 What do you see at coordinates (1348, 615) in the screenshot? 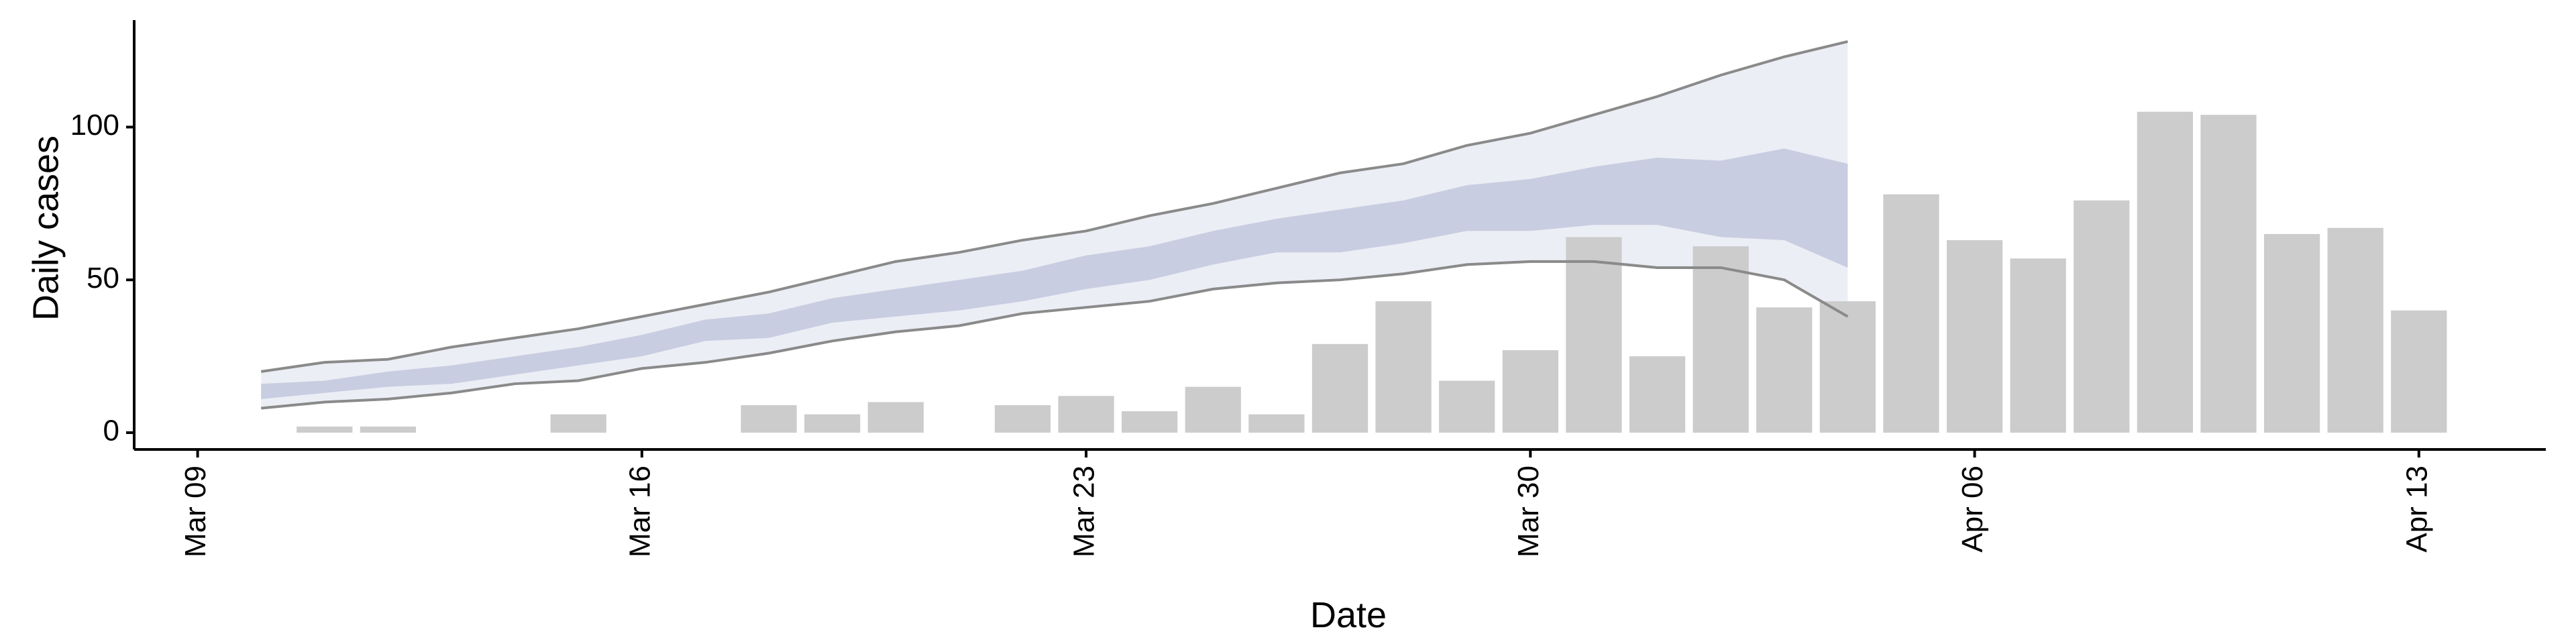
I see `x-axis-title: Date` at bounding box center [1348, 615].